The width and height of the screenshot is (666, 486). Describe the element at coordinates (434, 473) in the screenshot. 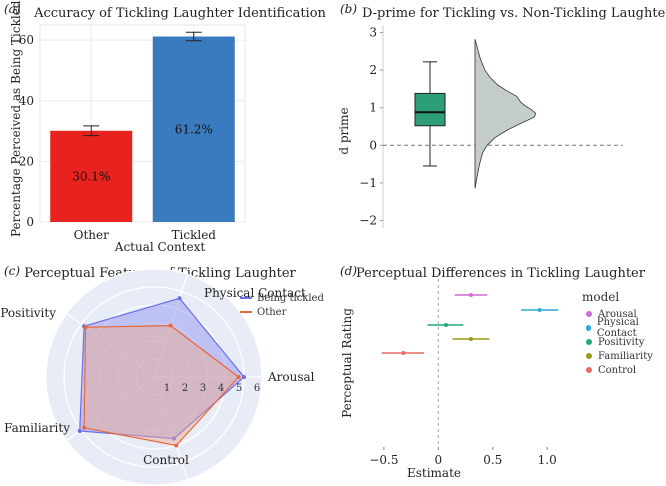

I see `panel-d-xlabel: Estimate` at that location.